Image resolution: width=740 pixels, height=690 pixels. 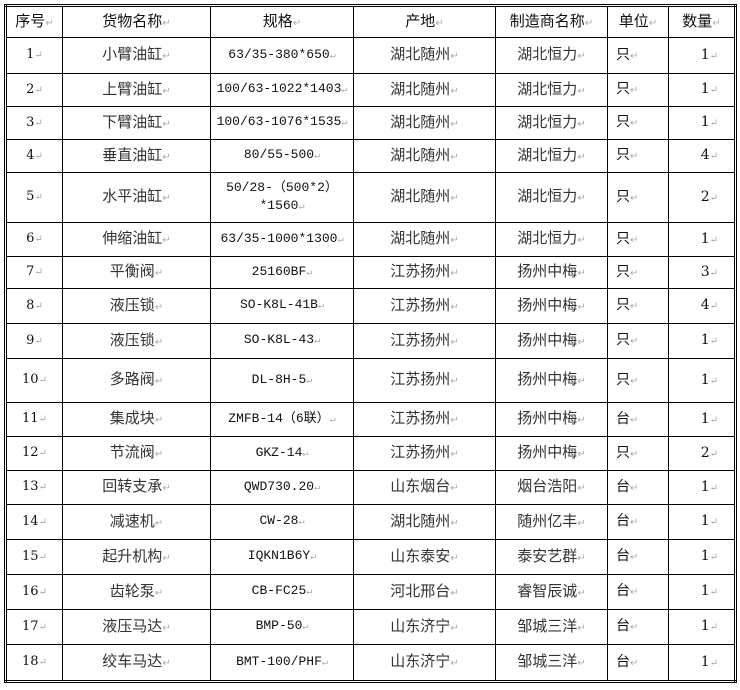 I want to click on cell-goods-name: 减速机, so click(x=136, y=522).